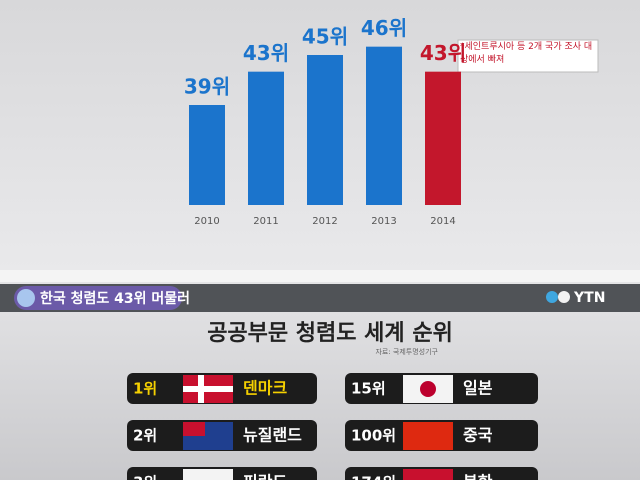 Image resolution: width=640 pixels, height=484 pixels. I want to click on x-tick-label: 2013, so click(383, 221).